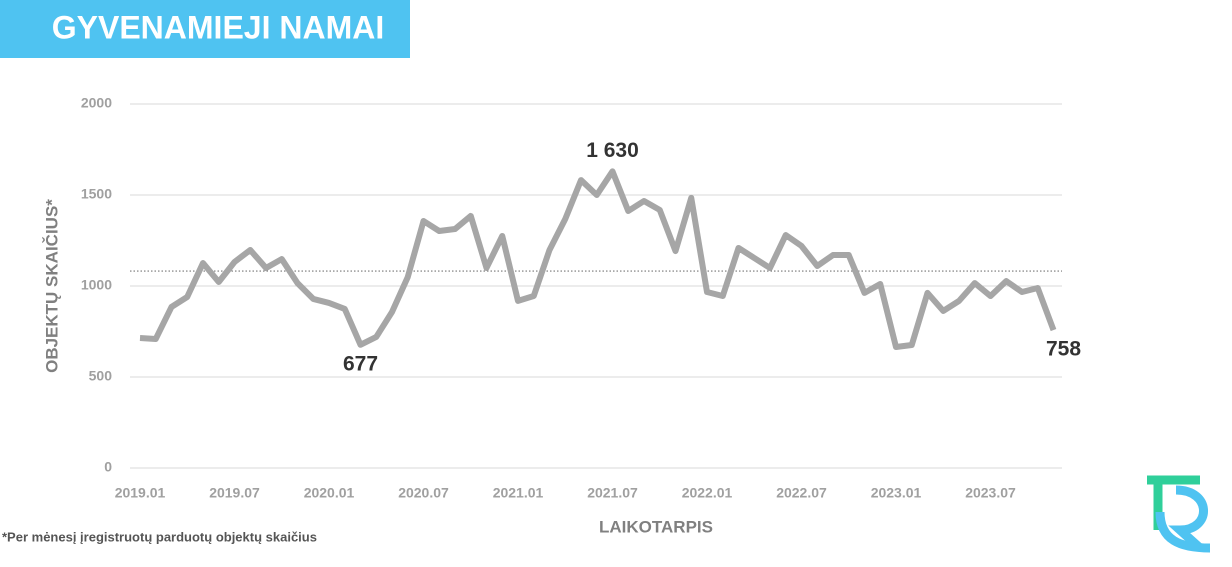 The width and height of the screenshot is (1232, 567). I want to click on title-banner, so click(205, 29).